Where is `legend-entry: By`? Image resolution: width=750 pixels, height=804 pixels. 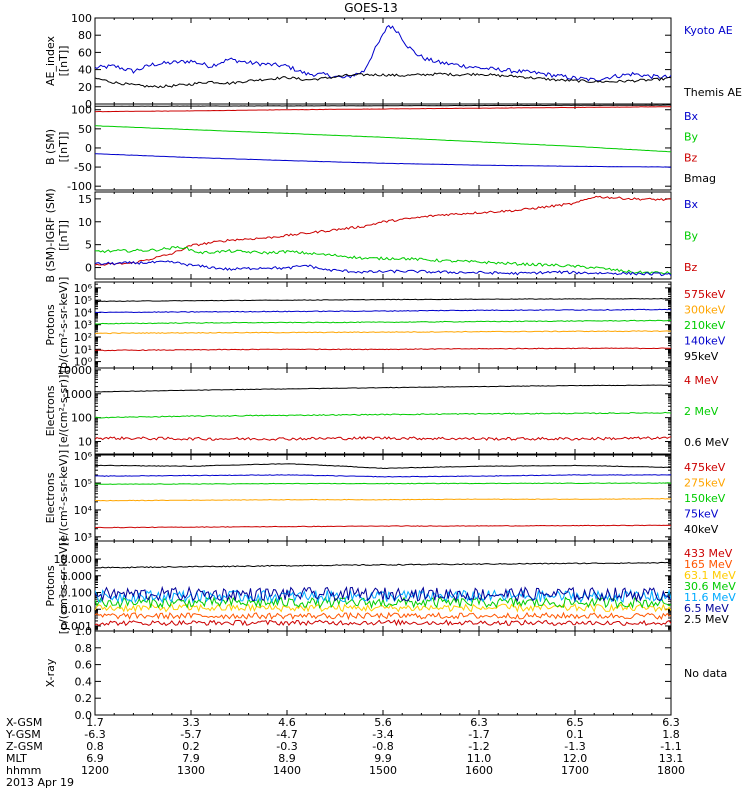 legend-entry: By is located at coordinates (691, 236).